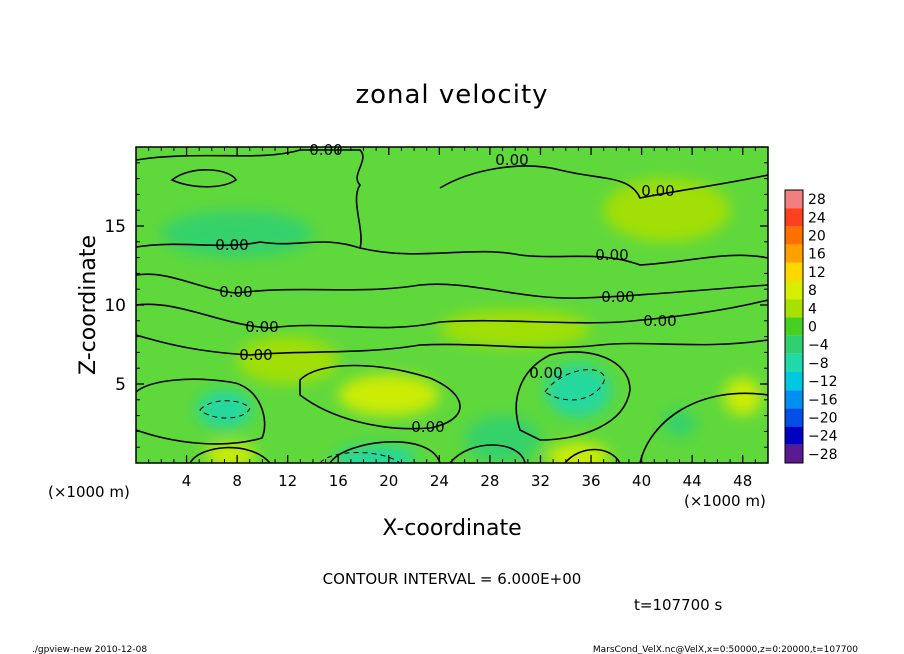 The image size is (904, 654). I want to click on zero-contour-mid2, so click(452, 314).